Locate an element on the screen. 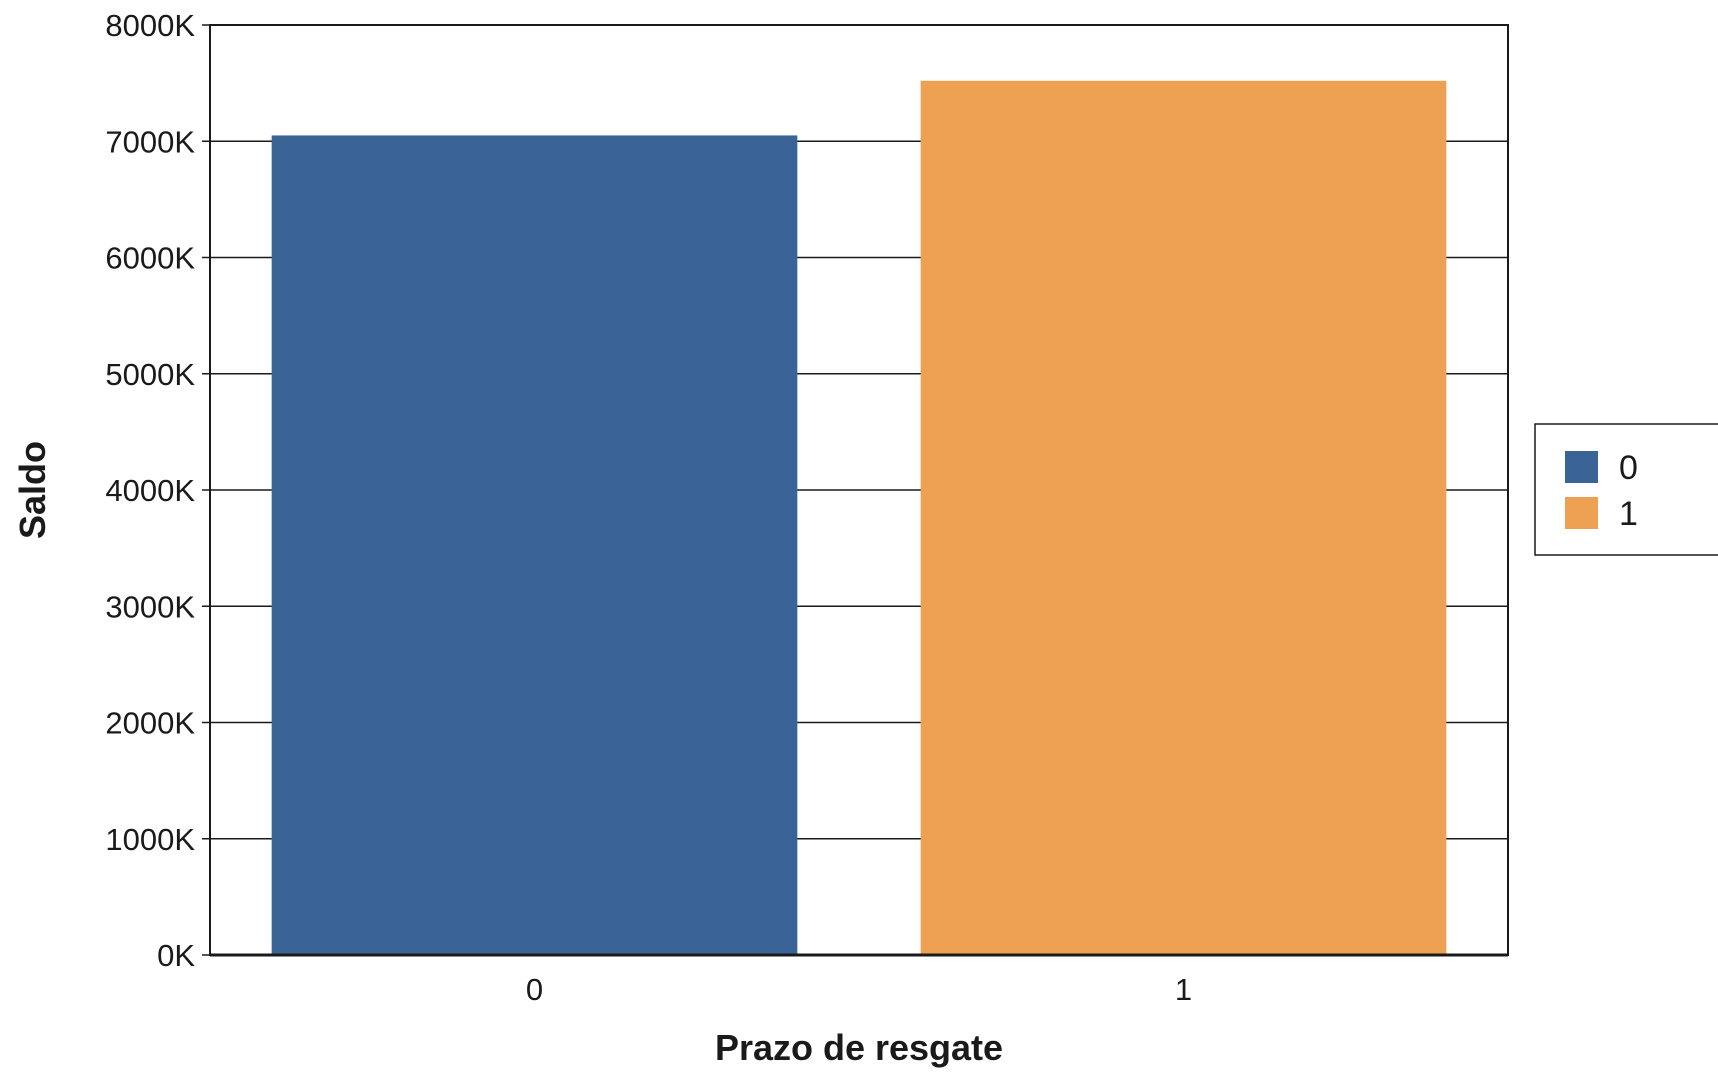  x-tick-label: 1 is located at coordinates (1183, 989).